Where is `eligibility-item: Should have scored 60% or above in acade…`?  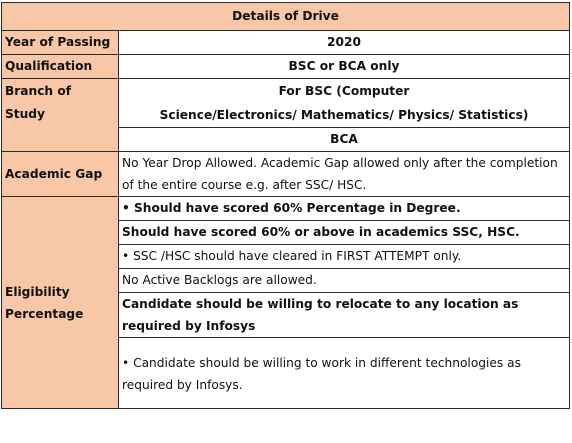 eligibility-item: Should have scored 60% or above in acade… is located at coordinates (344, 232).